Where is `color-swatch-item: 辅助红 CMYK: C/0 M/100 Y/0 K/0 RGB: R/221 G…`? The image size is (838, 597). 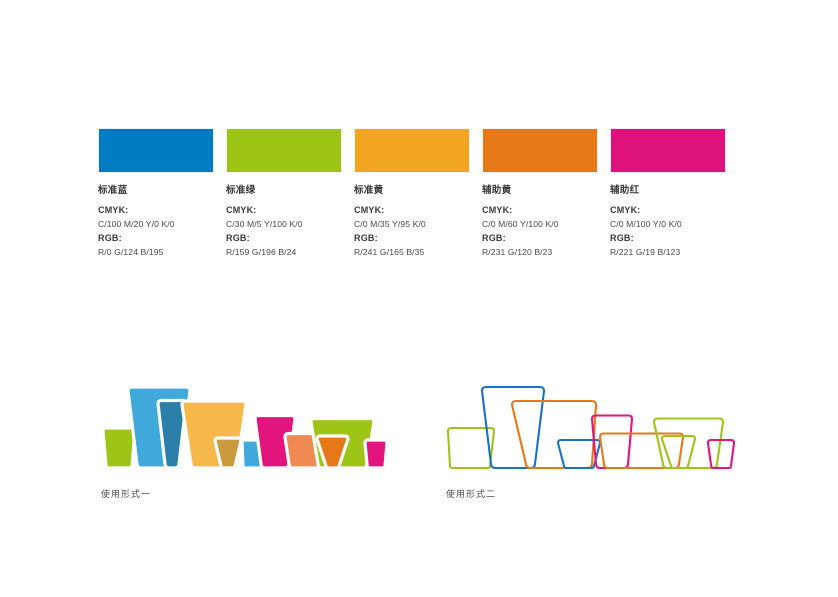
color-swatch-item: 辅助红 CMYK: C/0 M/100 Y/0 K/0 RGB: R/221 G… is located at coordinates (668, 193).